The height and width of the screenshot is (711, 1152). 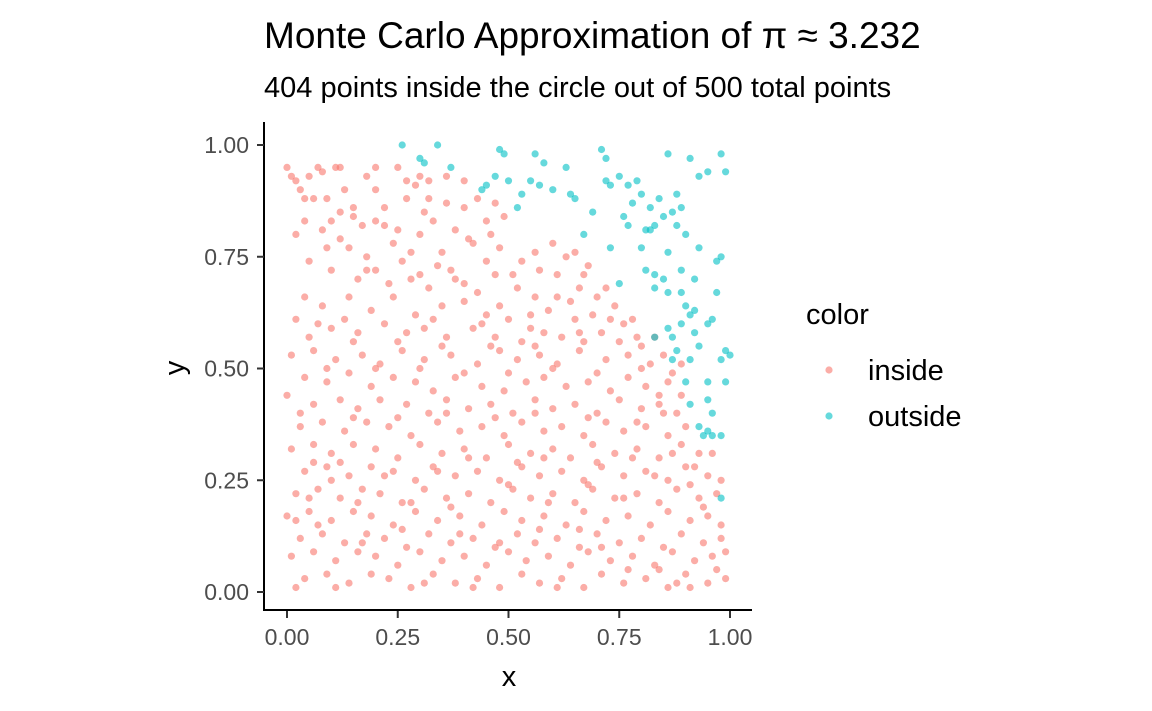 I want to click on legend-title: color, so click(x=837, y=315).